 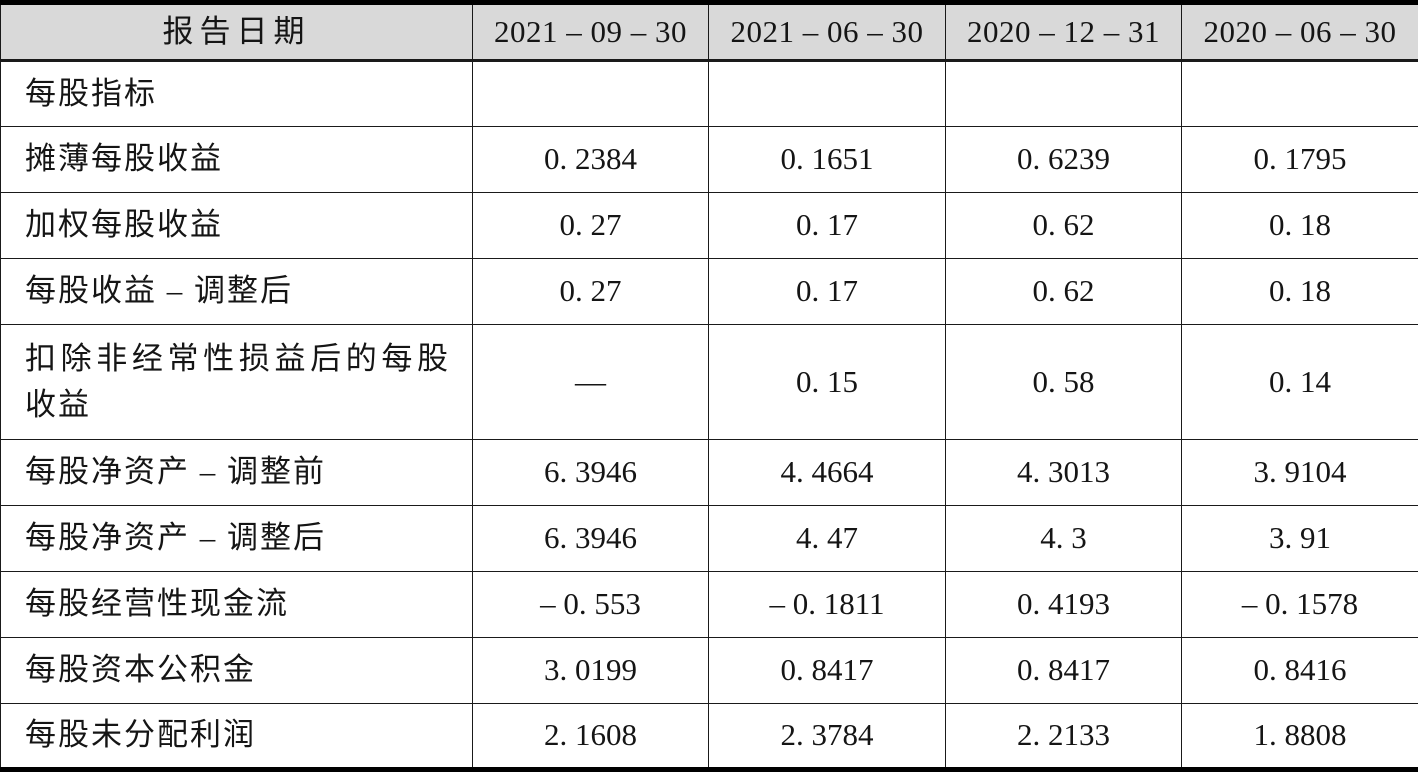 What do you see at coordinates (590, 32) in the screenshot?
I see `header-date: 2021 – 09 – 30` at bounding box center [590, 32].